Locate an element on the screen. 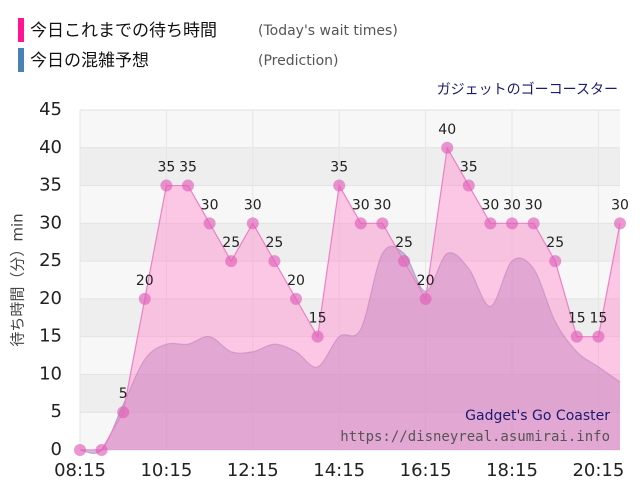 Image resolution: width=640 pixels, height=504 pixels. y-tick-label: 15 is located at coordinates (50, 336).